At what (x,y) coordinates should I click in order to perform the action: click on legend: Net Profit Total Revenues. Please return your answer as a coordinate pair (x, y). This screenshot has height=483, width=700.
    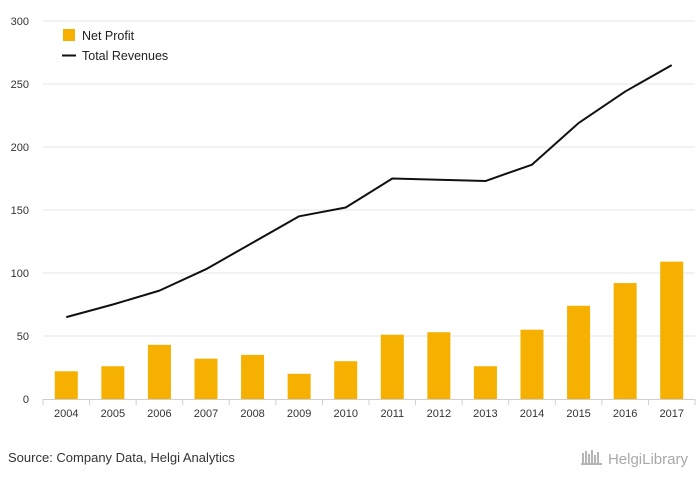
    Looking at the image, I should click on (115, 46).